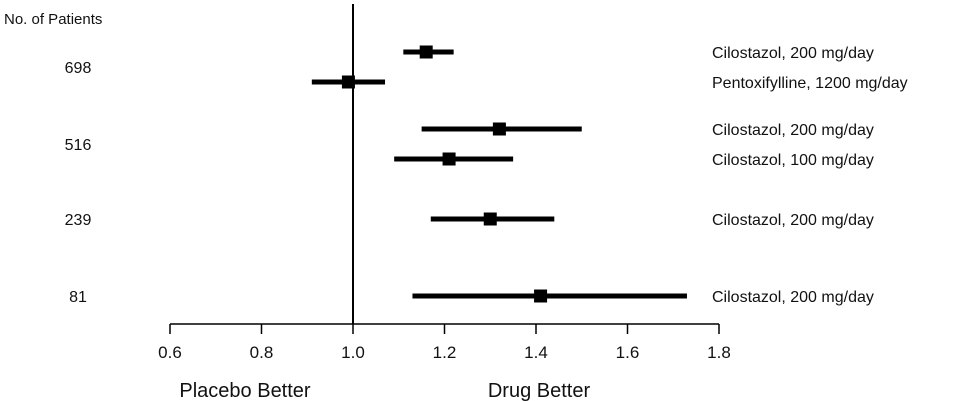 The height and width of the screenshot is (401, 956). I want to click on drug-better-label: Drug Better, so click(539, 390).